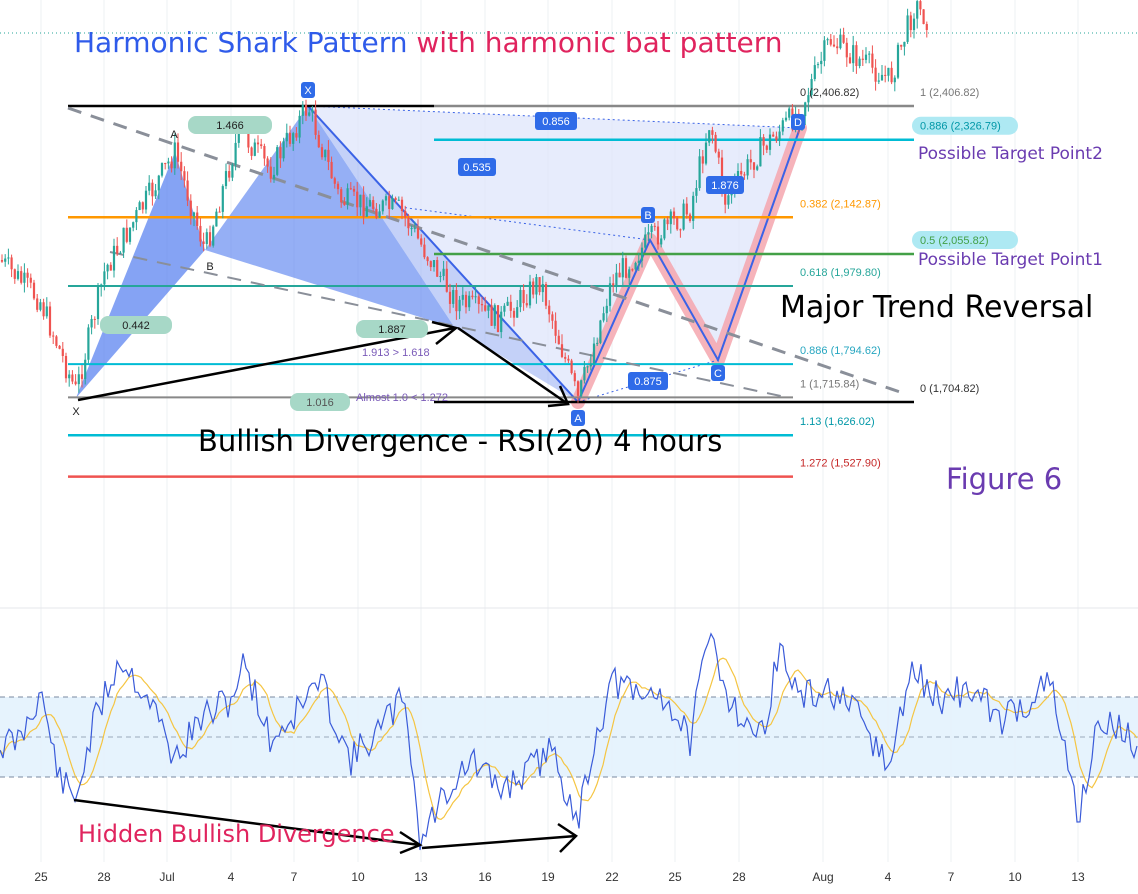  I want to click on level-label: 0 (1,704.82), so click(949, 389).